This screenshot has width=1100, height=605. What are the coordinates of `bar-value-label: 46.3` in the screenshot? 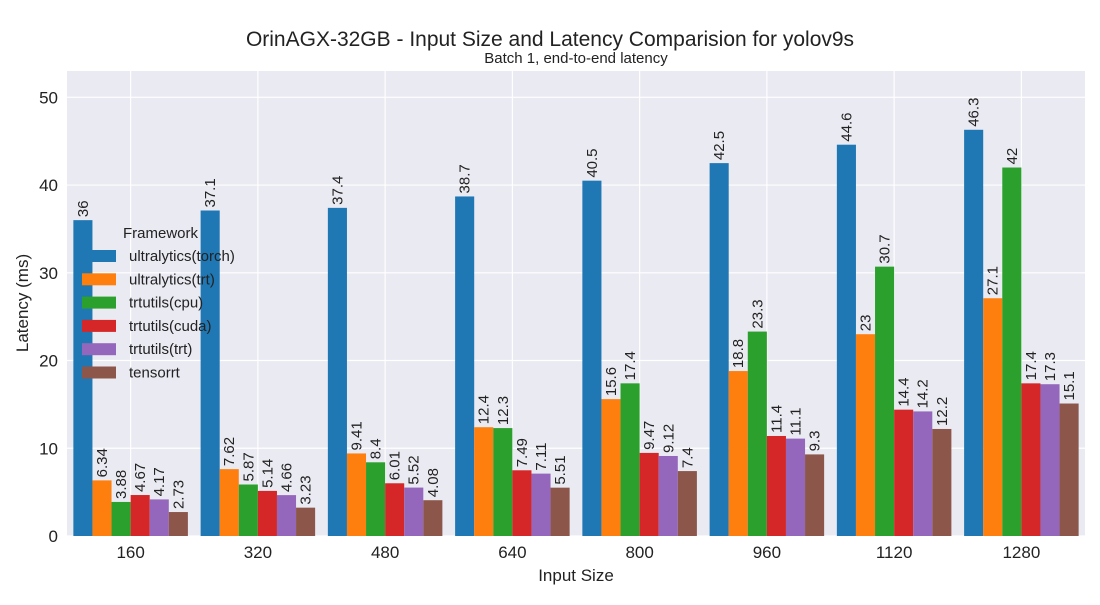 It's located at (974, 112).